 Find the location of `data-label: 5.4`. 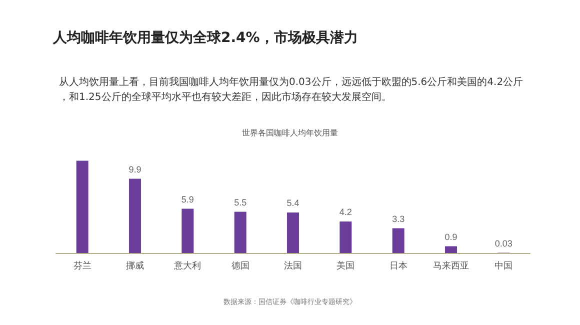

data-label: 5.4 is located at coordinates (293, 203).